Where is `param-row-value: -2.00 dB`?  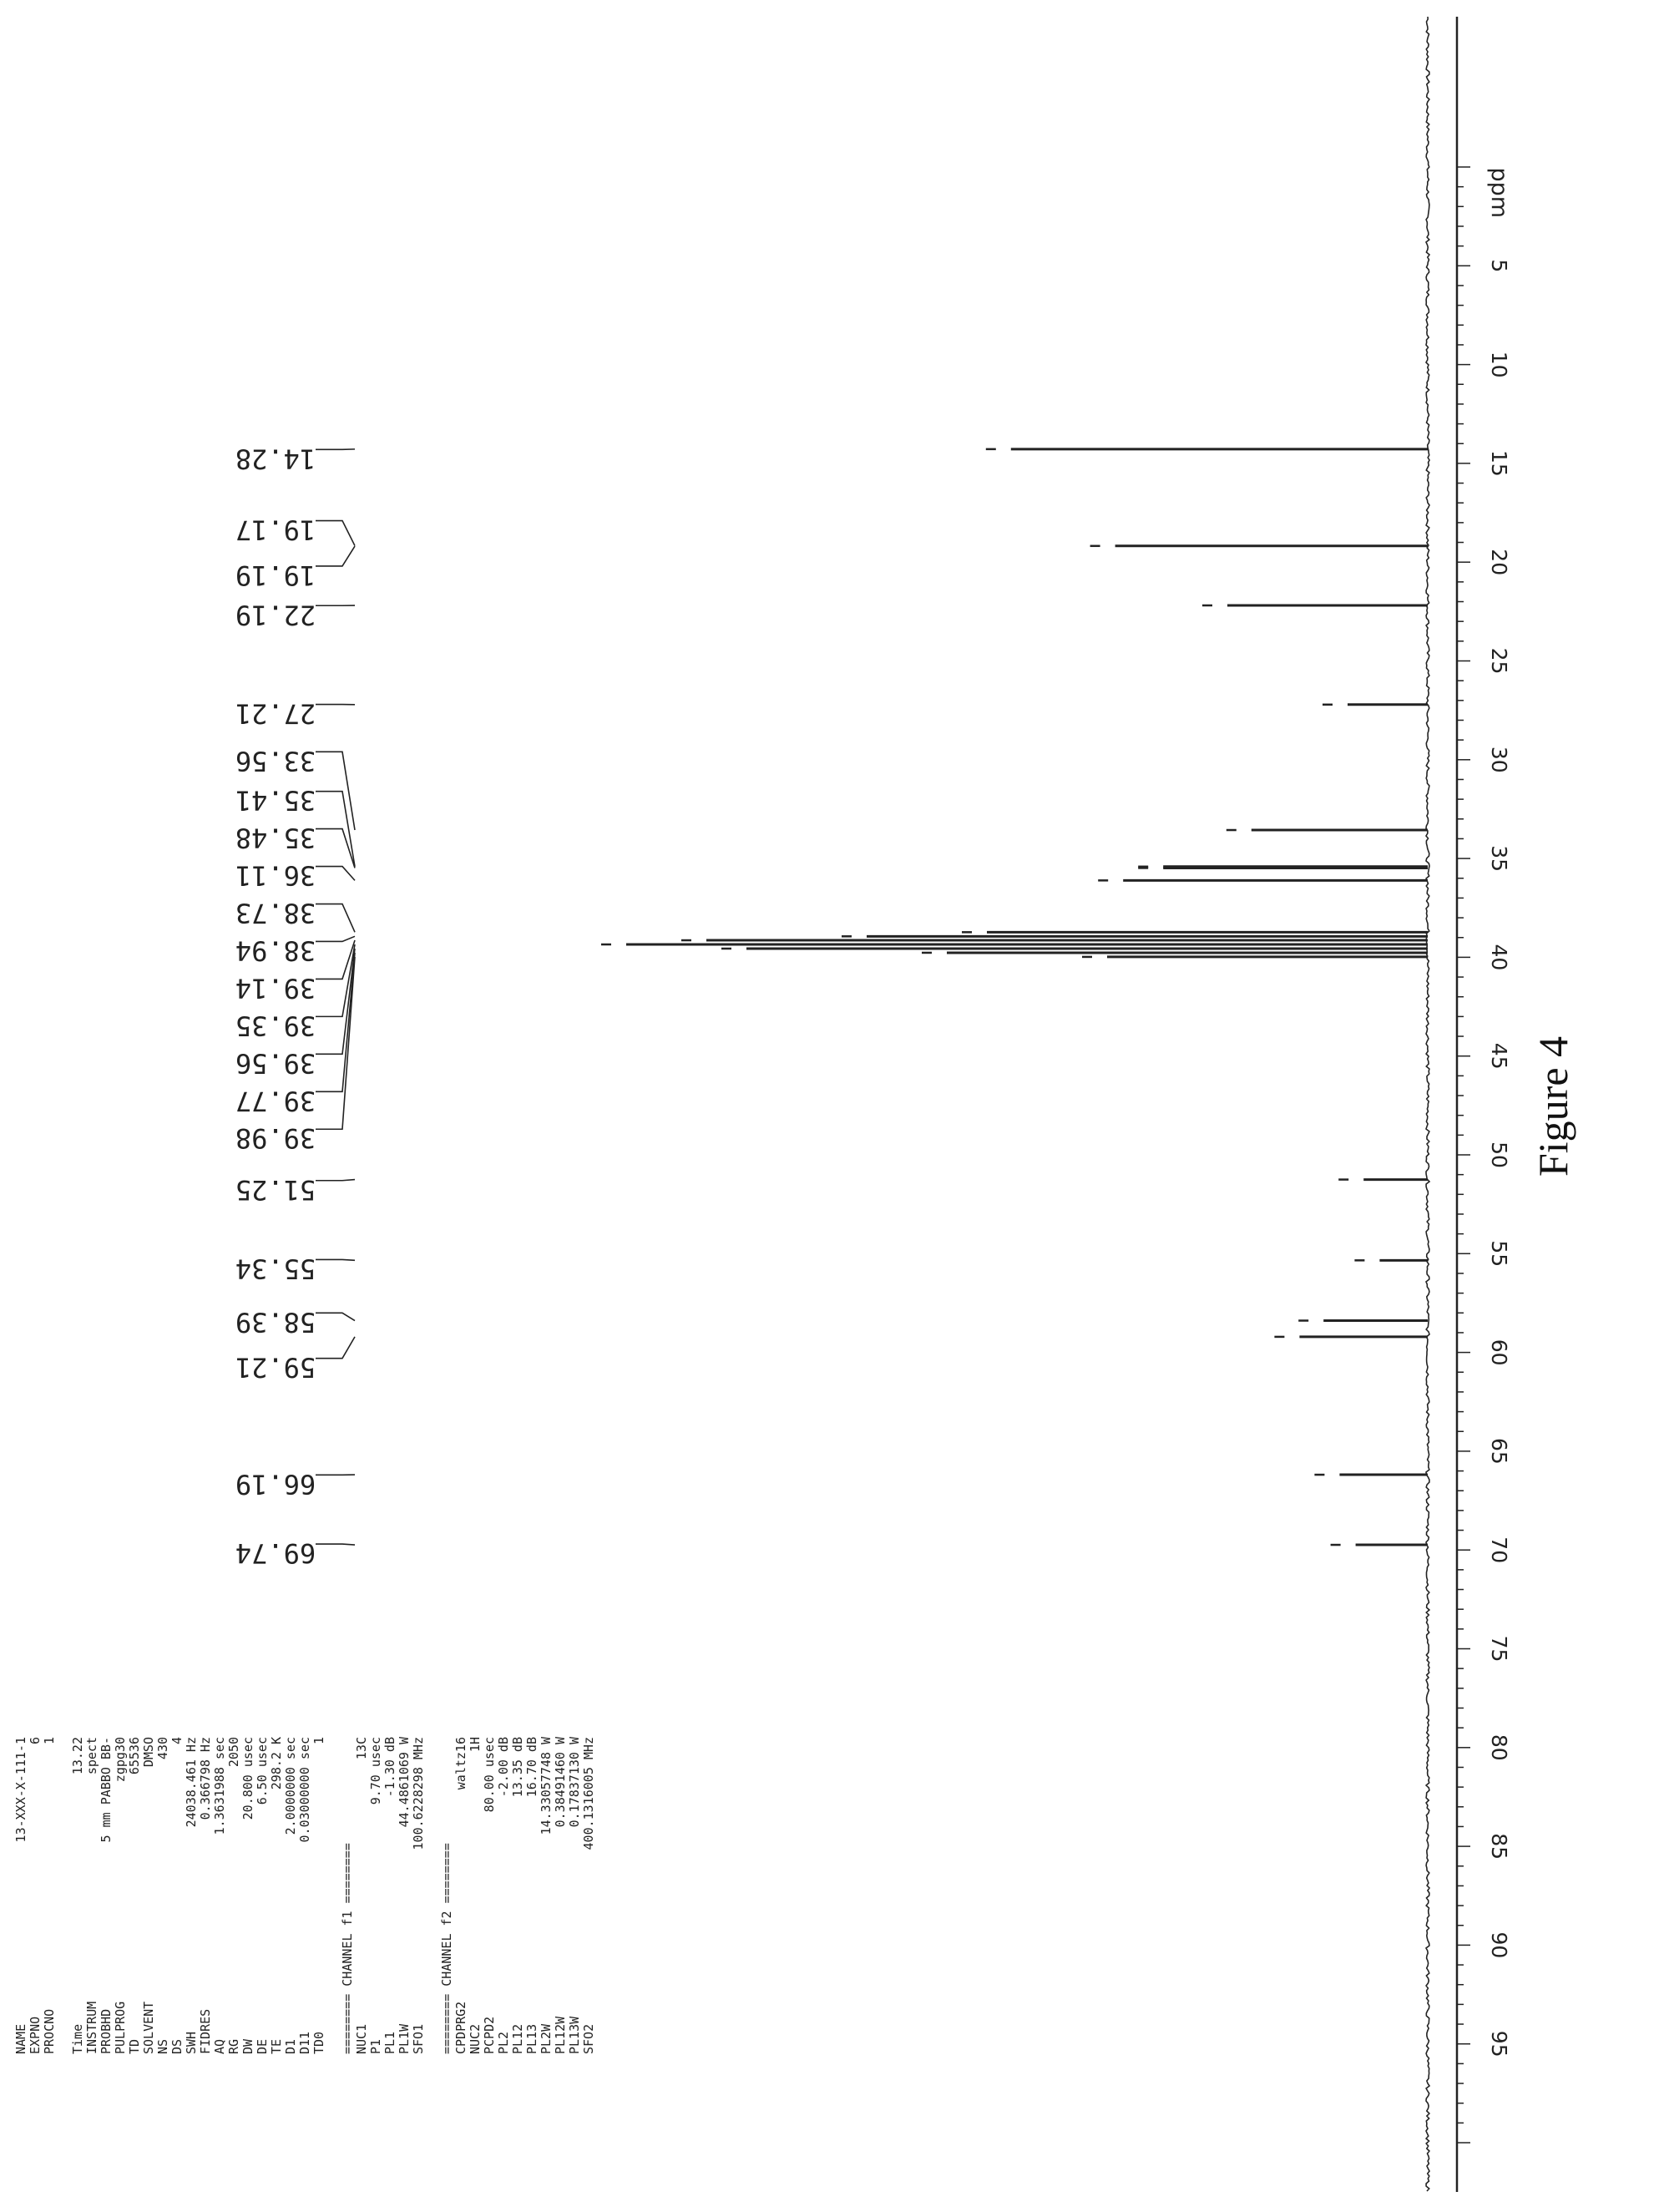 param-row-value: -2.00 dB is located at coordinates (503, 1767).